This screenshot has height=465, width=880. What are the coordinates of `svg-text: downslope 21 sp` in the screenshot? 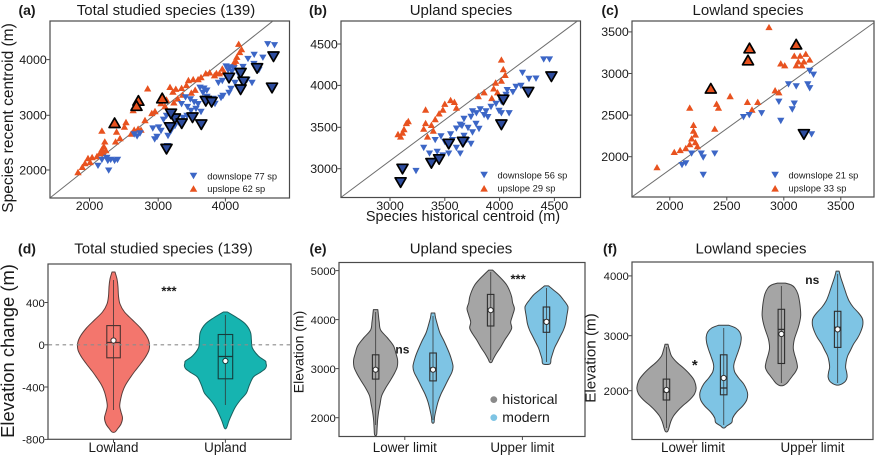 It's located at (824, 175).